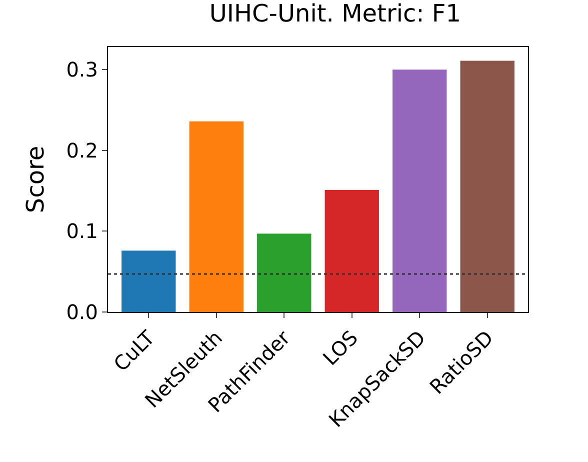 This screenshot has height=462, width=588. I want to click on y-tick-label: 0.0, so click(82, 312).